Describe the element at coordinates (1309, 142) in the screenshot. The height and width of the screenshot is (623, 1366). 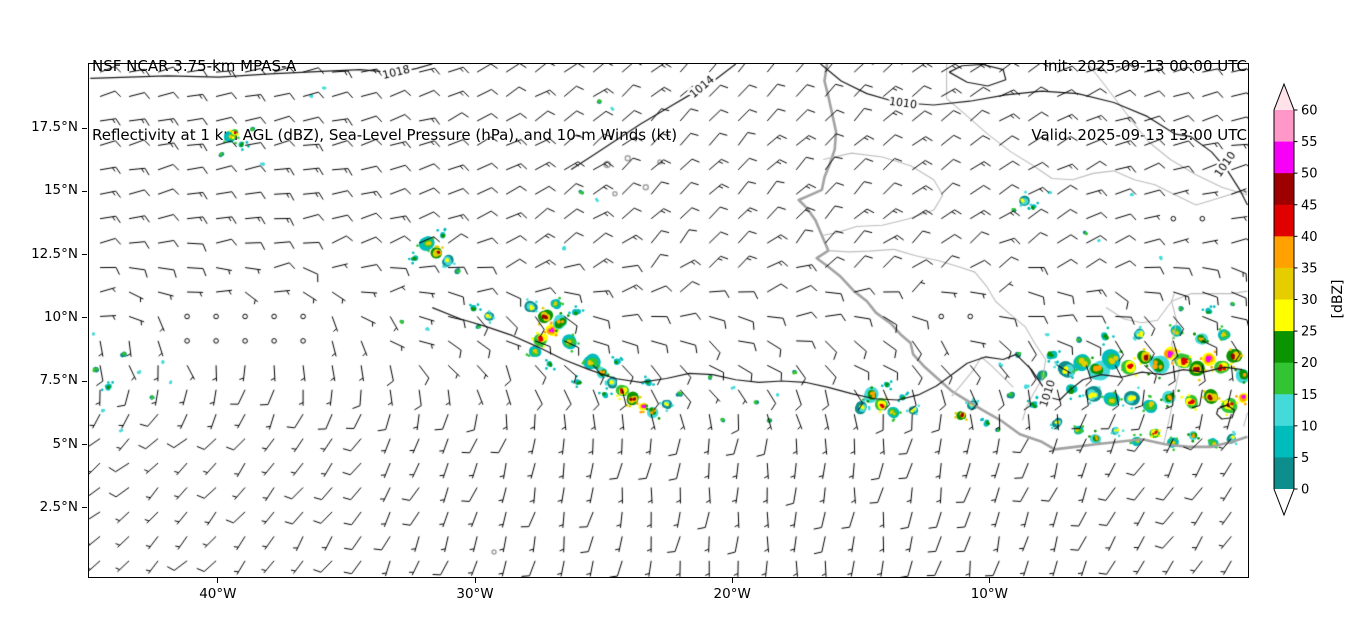
I see `colorbar-tick-label: 55` at that location.